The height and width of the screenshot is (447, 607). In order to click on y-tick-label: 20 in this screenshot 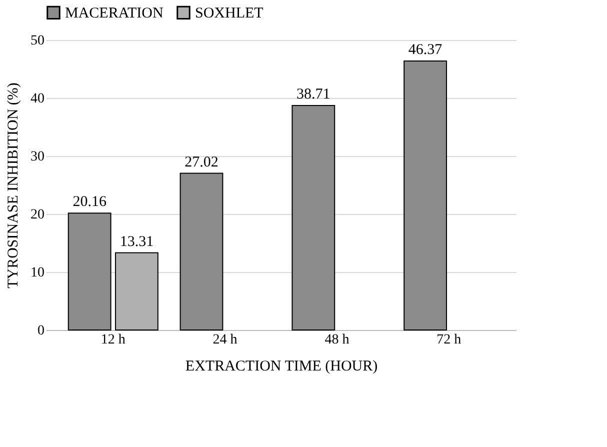, I will do `click(37, 215)`.